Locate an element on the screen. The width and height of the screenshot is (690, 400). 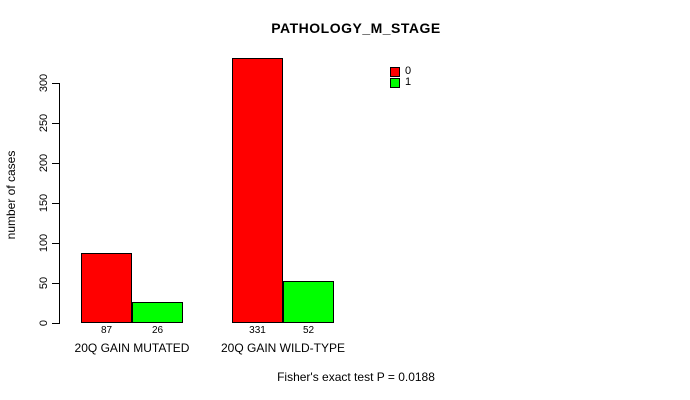
legend-item: 0 is located at coordinates (400, 71).